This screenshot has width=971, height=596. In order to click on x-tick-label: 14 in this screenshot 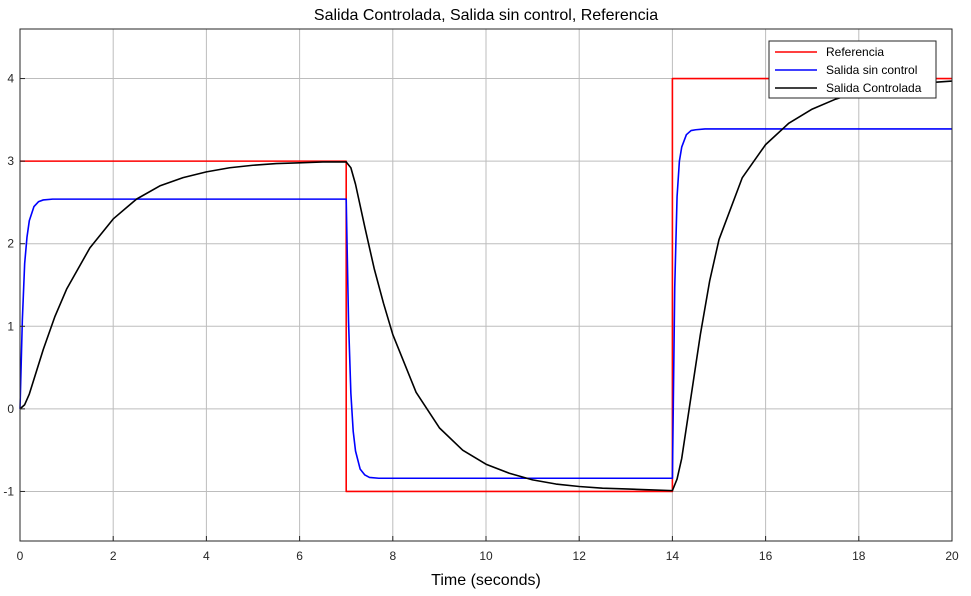, I will do `click(673, 556)`.